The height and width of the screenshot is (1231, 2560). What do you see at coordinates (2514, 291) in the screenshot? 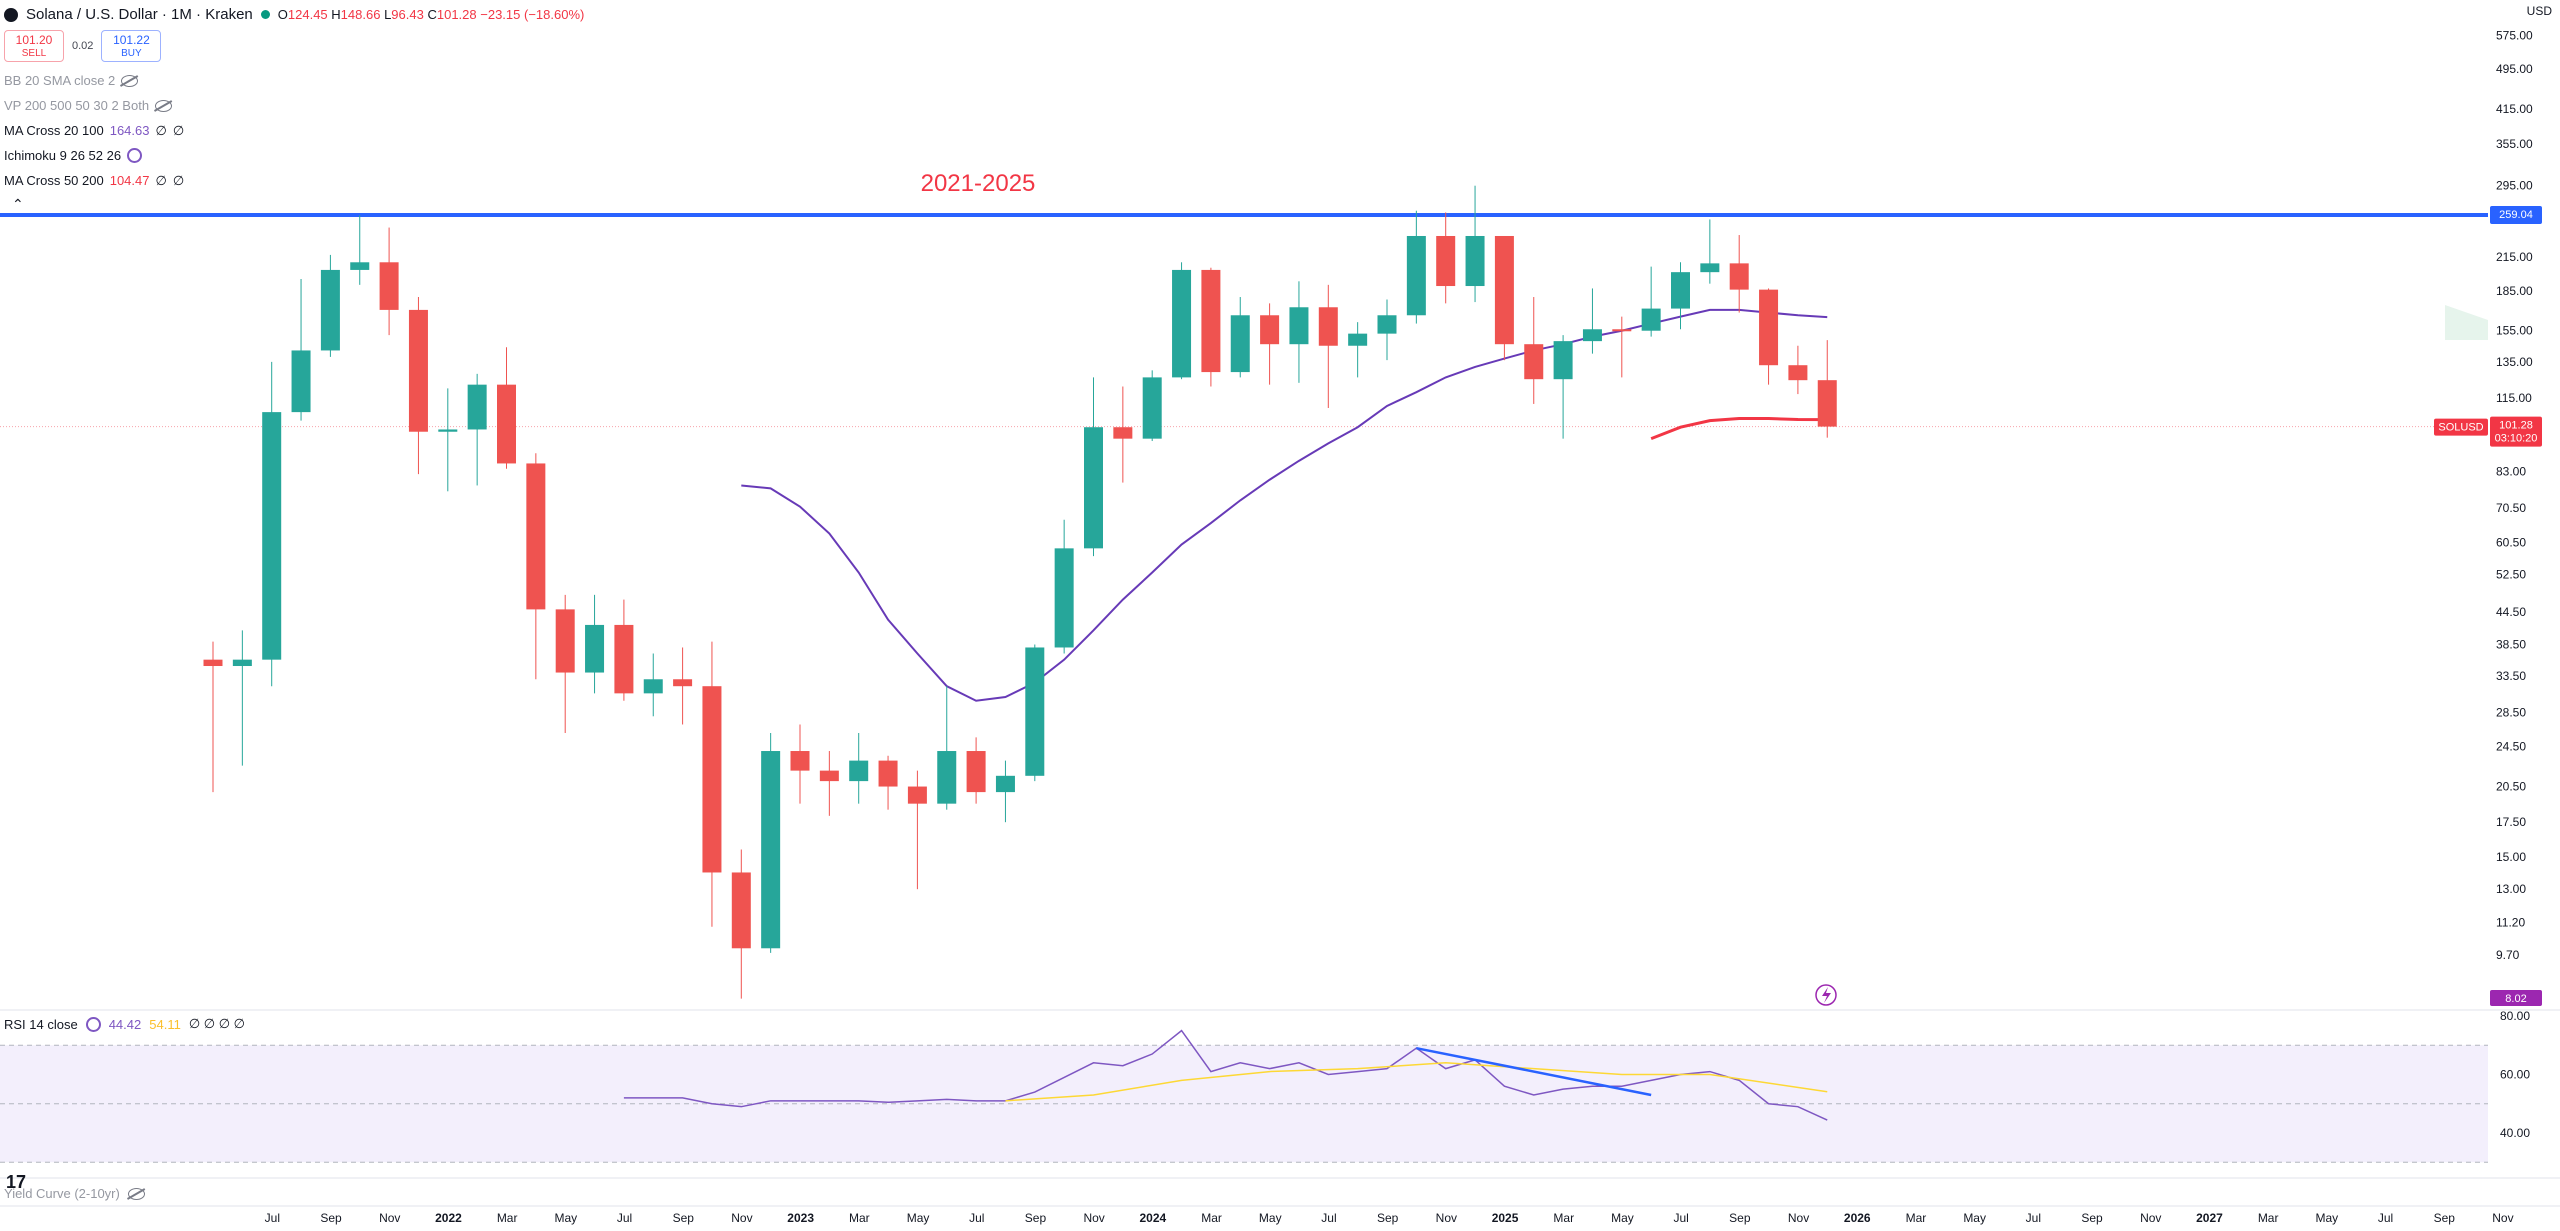
I see `price-axis-label: 185.00` at bounding box center [2514, 291].